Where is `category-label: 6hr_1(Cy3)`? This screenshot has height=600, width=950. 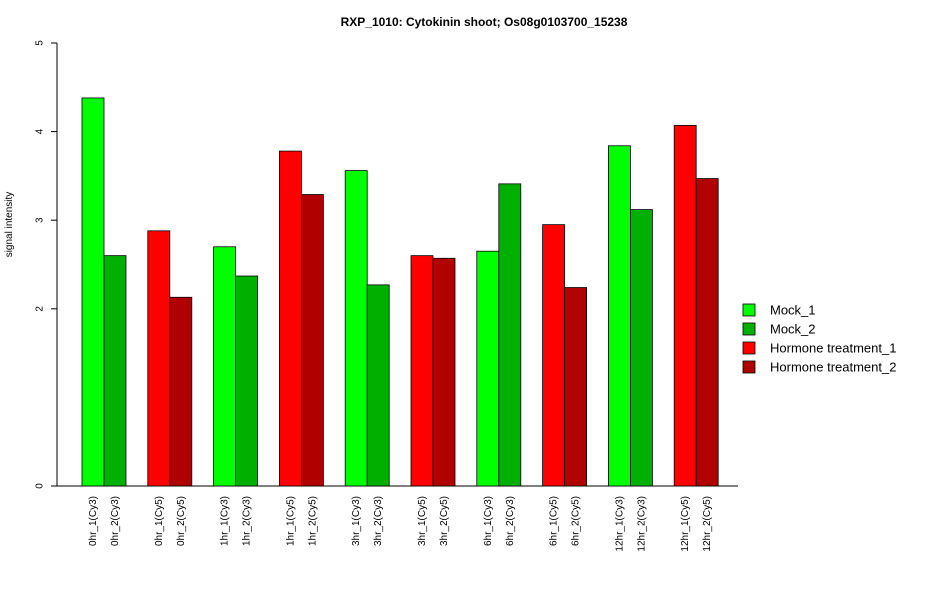
category-label: 6hr_1(Cy3) is located at coordinates (488, 521).